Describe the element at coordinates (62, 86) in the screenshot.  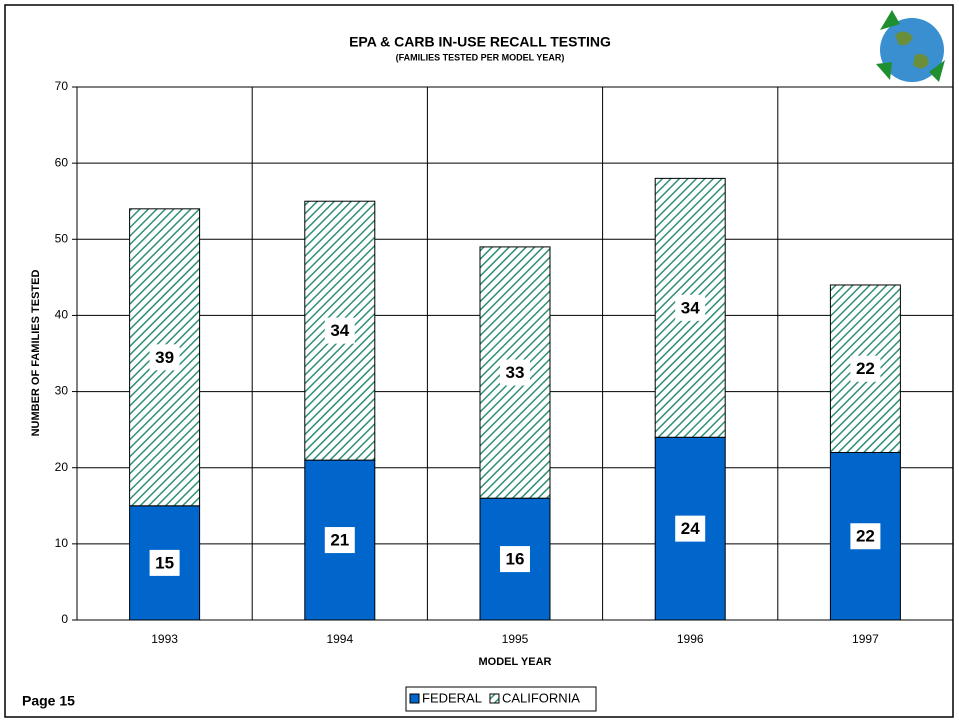
I see `y-tick-label: 70` at that location.